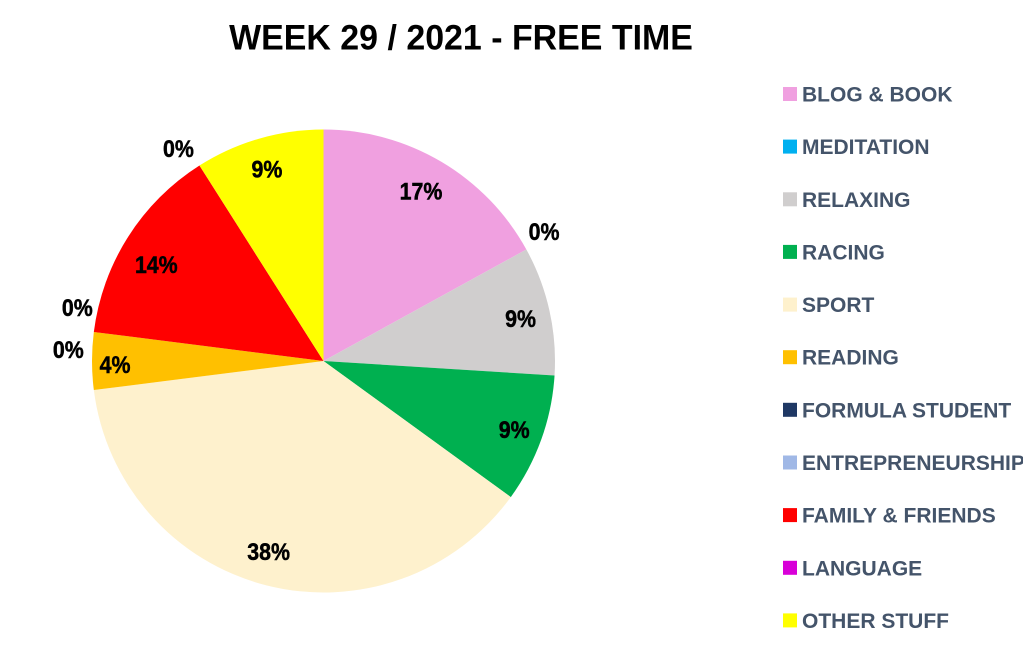  What do you see at coordinates (461, 38) in the screenshot?
I see `svg-text: WEEK 29 / 2021 - FREE TIME` at bounding box center [461, 38].